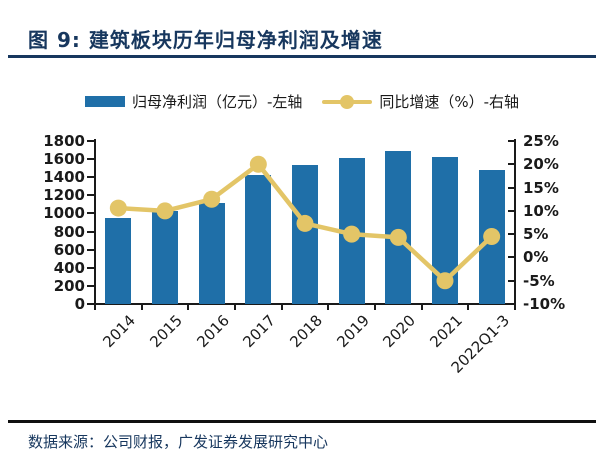 This screenshot has width=604, height=470. Describe the element at coordinates (258, 239) in the screenshot. I see `bar-2017` at that location.